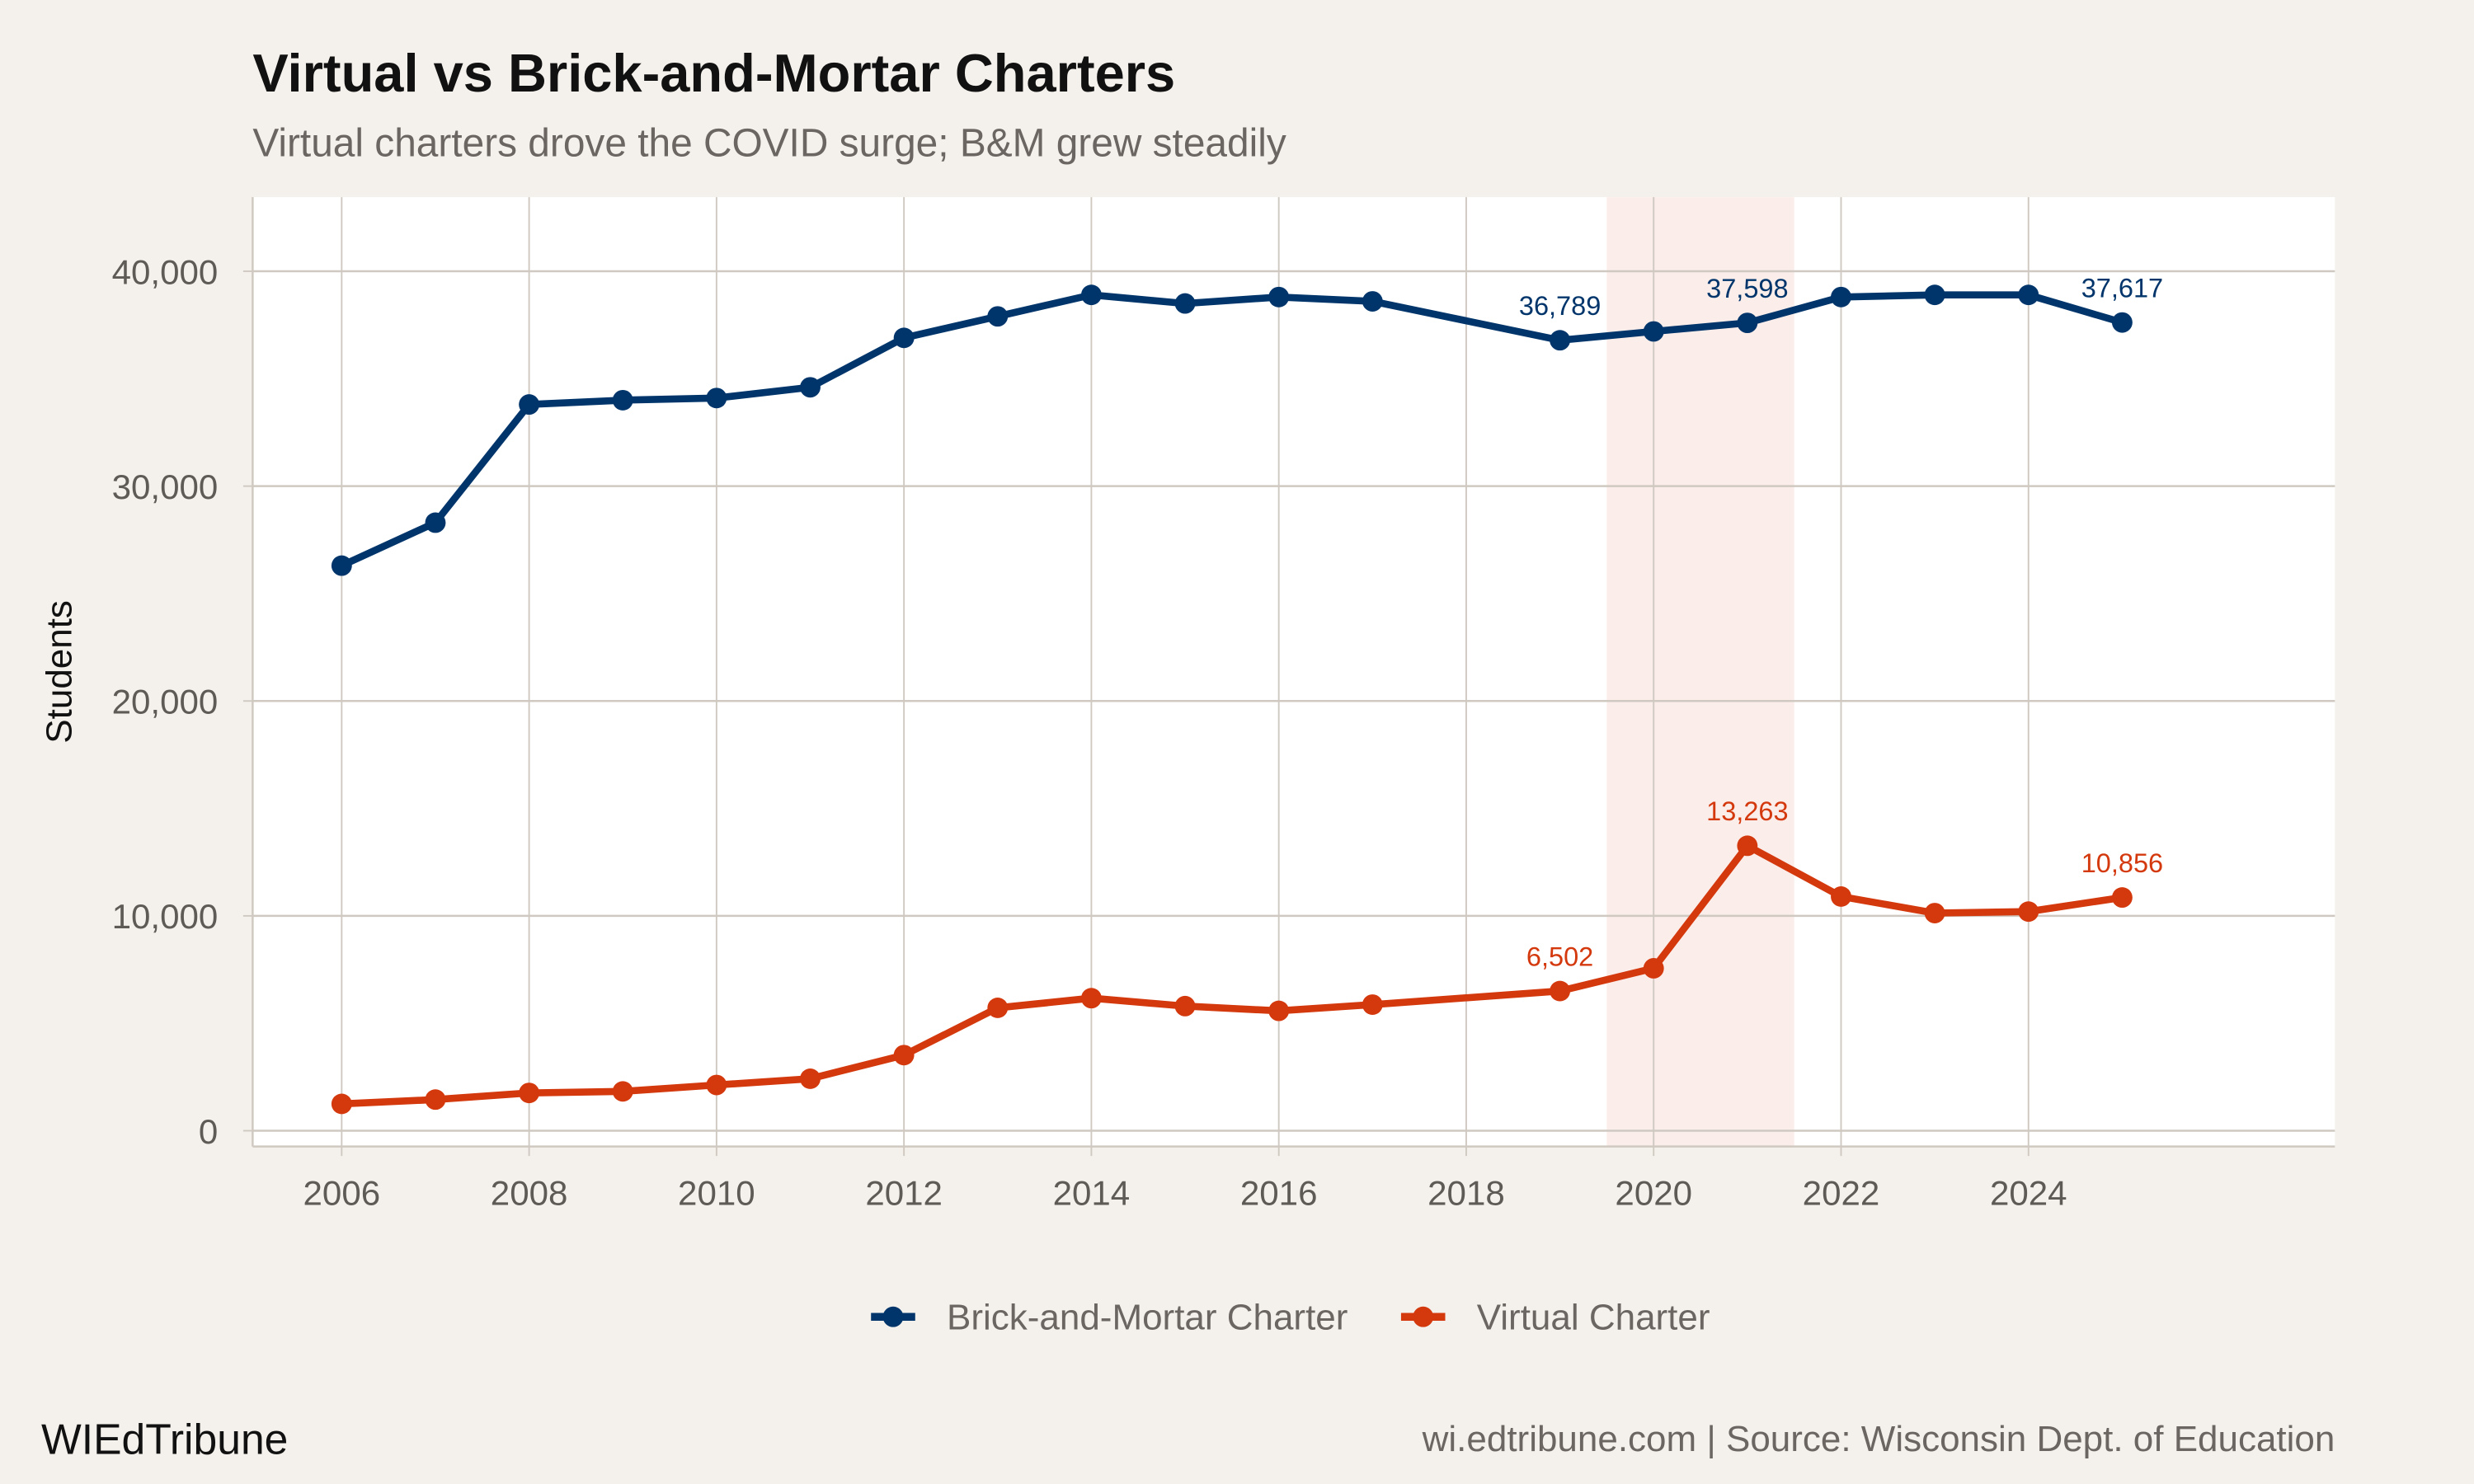 The width and height of the screenshot is (2474, 1484). What do you see at coordinates (1147, 1318) in the screenshot?
I see `legend-label: Brick-and-Mortar Charter` at bounding box center [1147, 1318].